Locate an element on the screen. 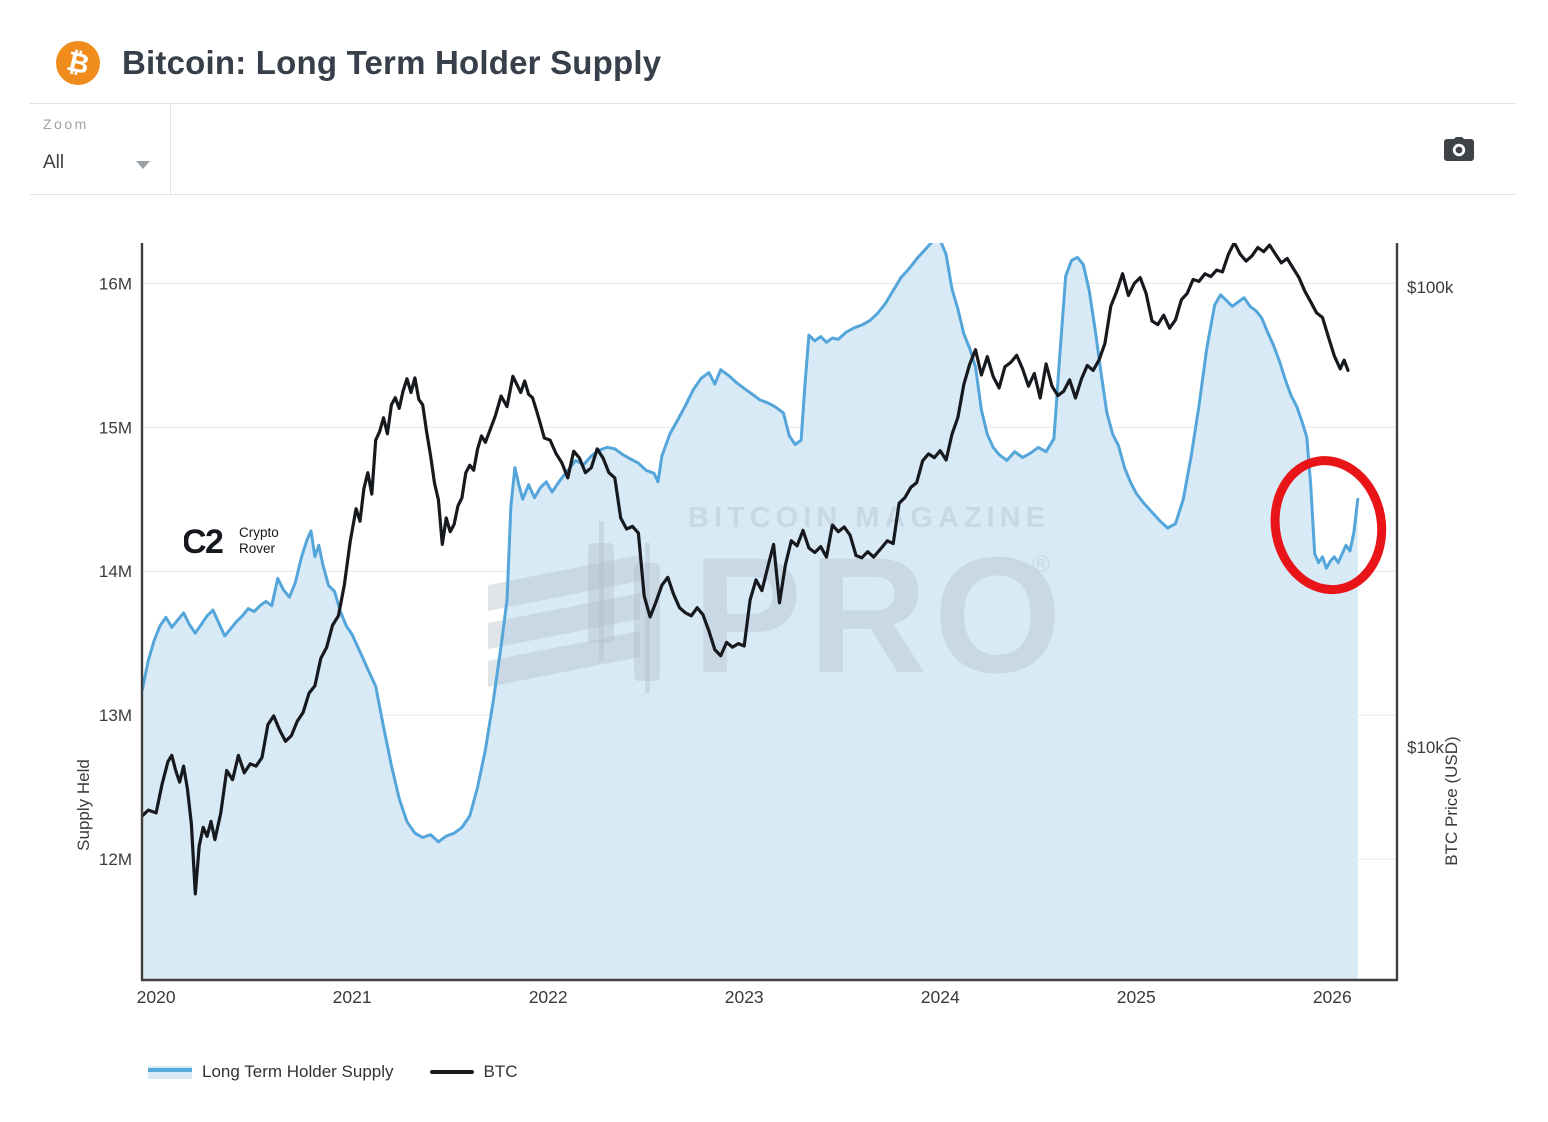 The width and height of the screenshot is (1548, 1122). zoom-range-value: All is located at coordinates (54, 162).